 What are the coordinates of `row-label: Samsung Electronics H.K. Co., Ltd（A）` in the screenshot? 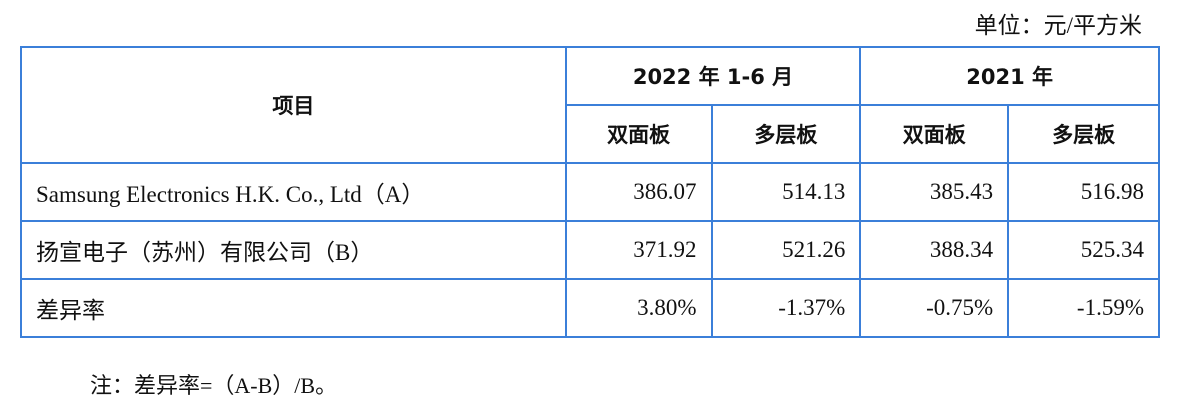 It's located at (293, 192).